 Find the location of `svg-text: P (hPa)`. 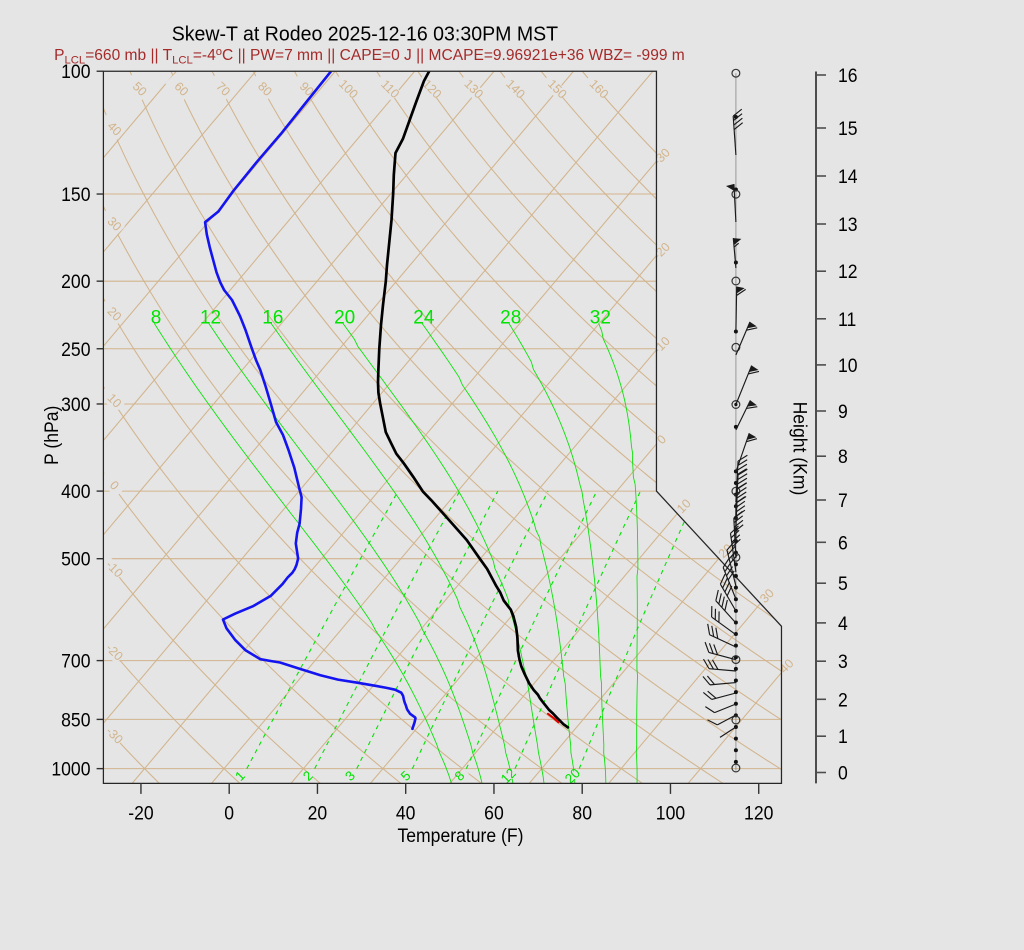

svg-text: P (hPa) is located at coordinates (52, 435).